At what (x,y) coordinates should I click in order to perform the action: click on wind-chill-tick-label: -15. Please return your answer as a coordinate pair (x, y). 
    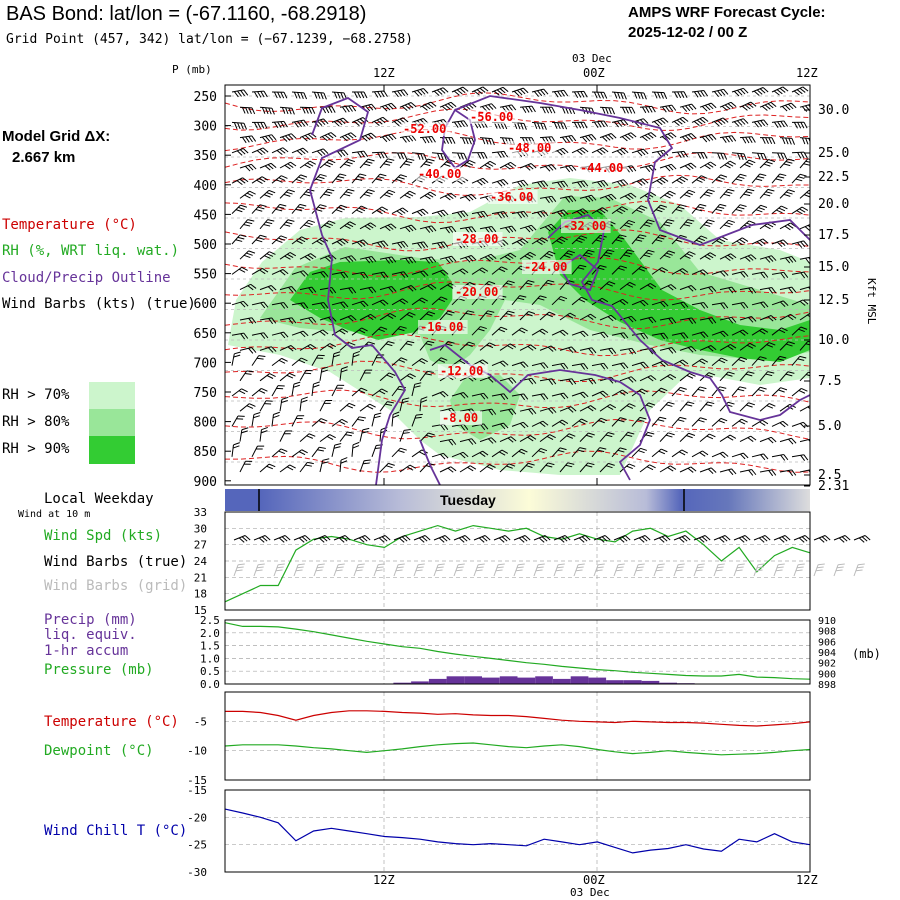
    Looking at the image, I should click on (197, 790).